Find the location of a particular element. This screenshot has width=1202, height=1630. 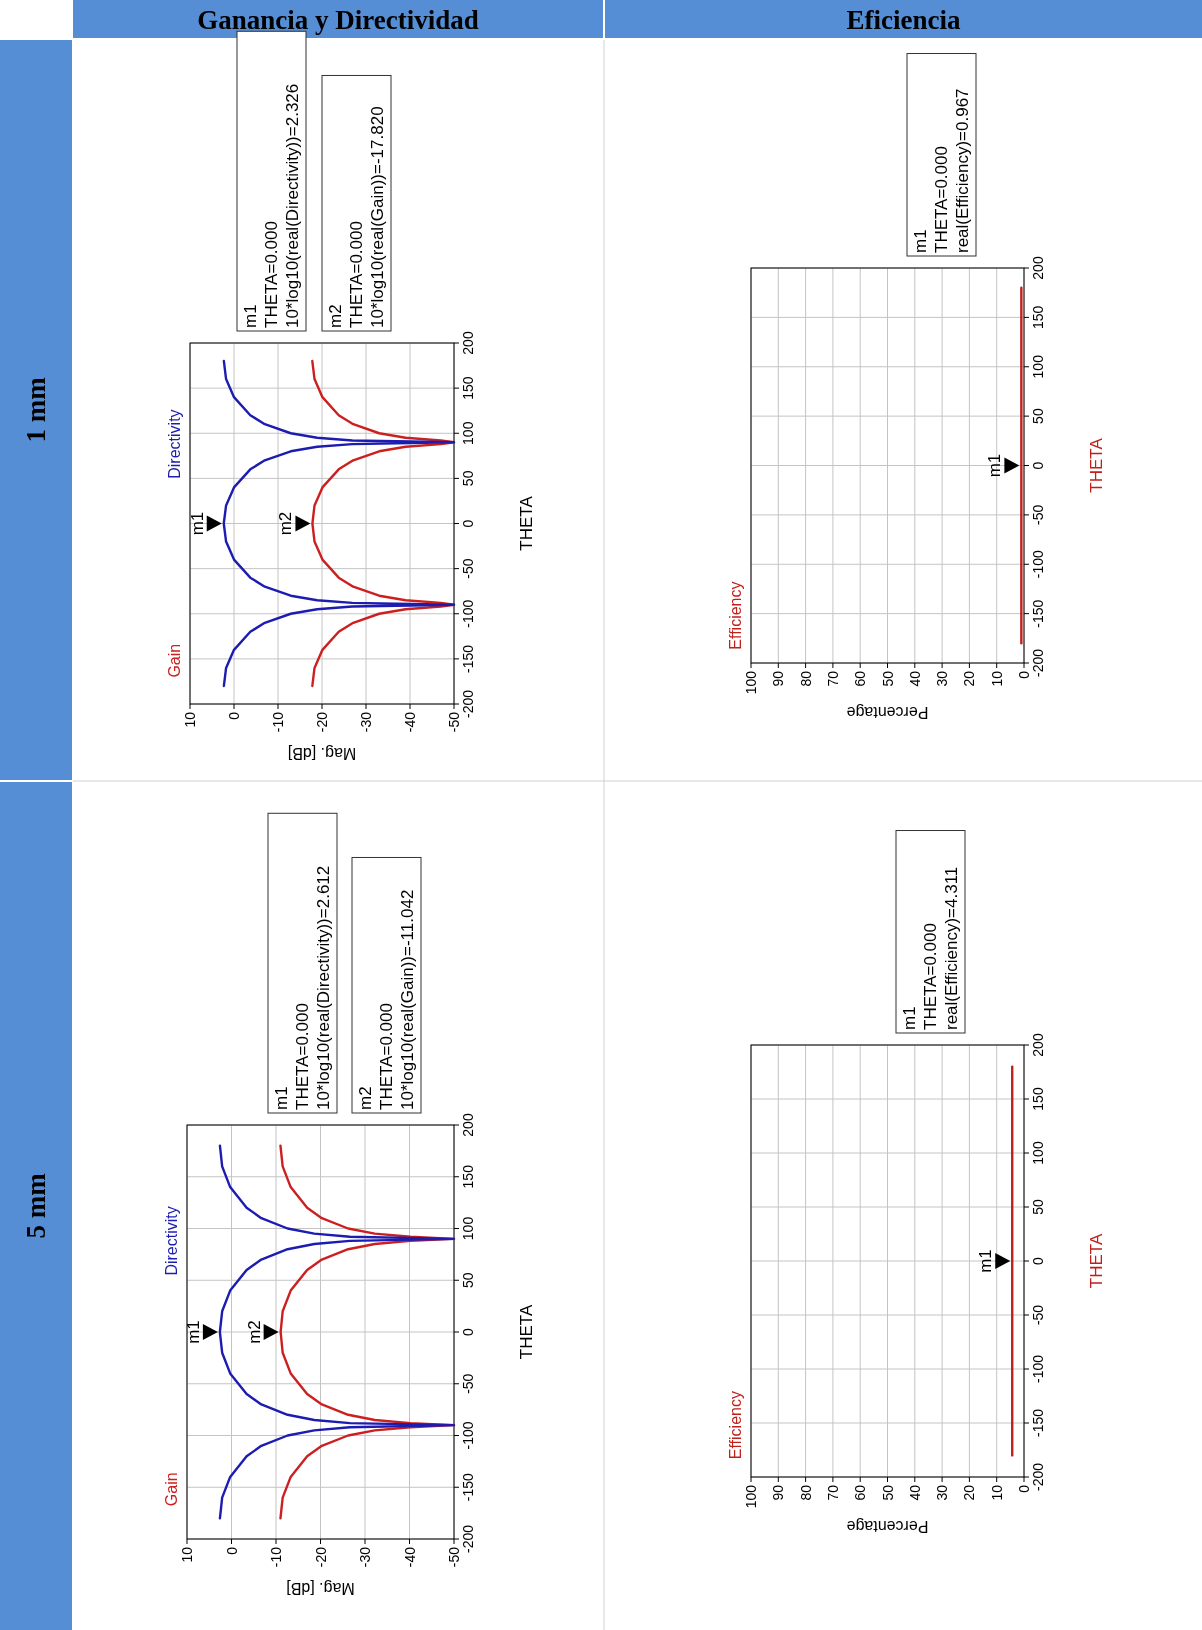

text: 5 mm is located at coordinates (36, 1205).